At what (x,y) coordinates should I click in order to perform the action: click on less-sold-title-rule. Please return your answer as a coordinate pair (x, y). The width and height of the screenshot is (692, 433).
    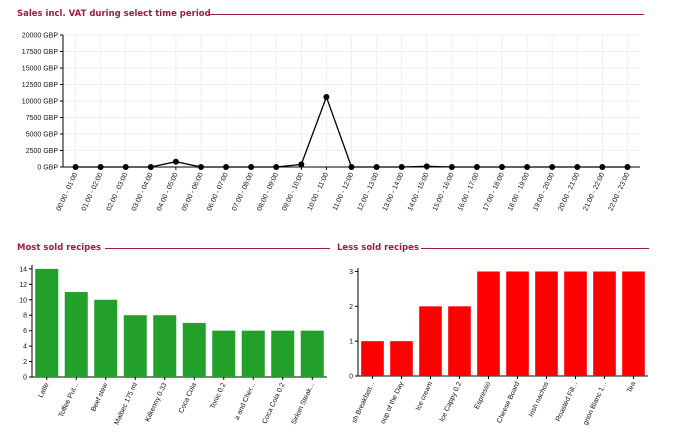
    Looking at the image, I should click on (535, 248).